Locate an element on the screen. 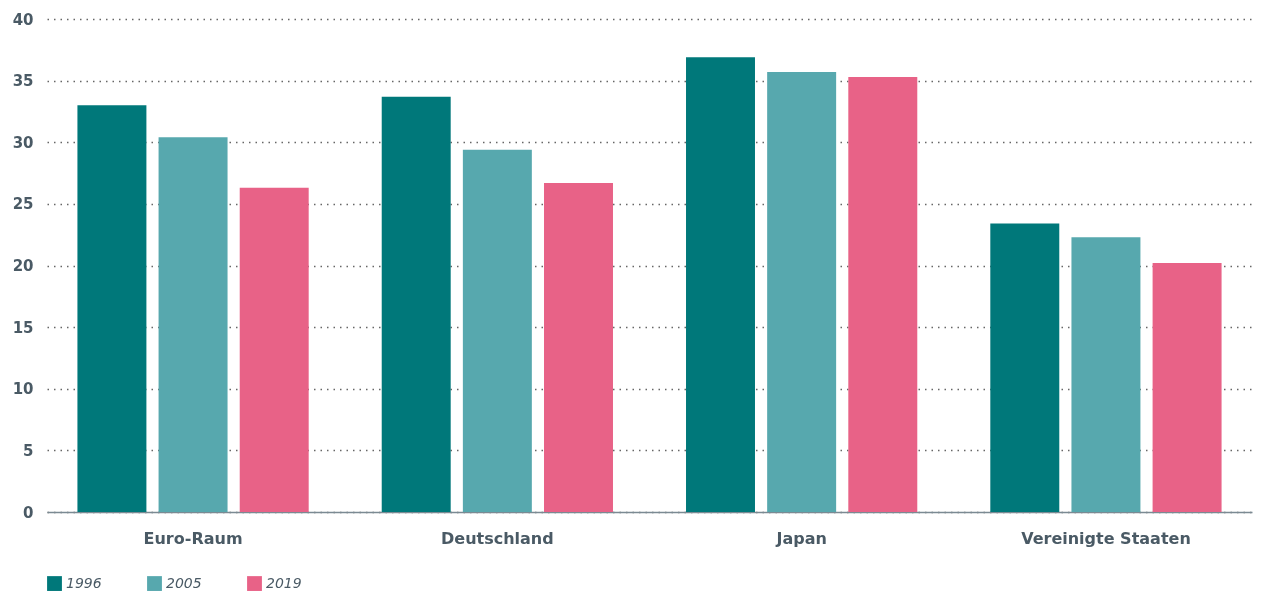 The width and height of the screenshot is (1262, 594). x-tick-label: Vereinigte Staaten is located at coordinates (1106, 538).